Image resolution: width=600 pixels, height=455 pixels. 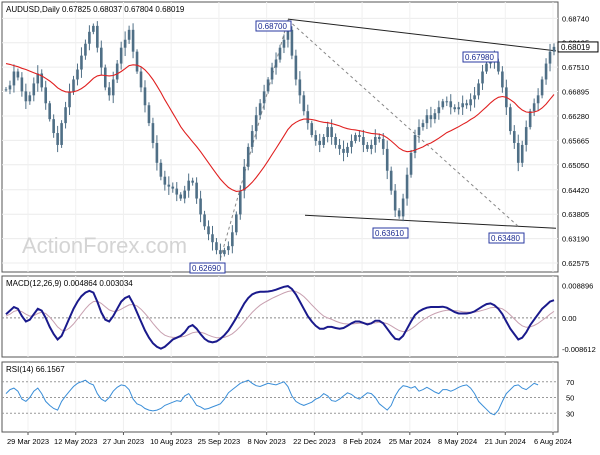 I want to click on x-tick-label: 25 Sep 2023, so click(x=219, y=441).